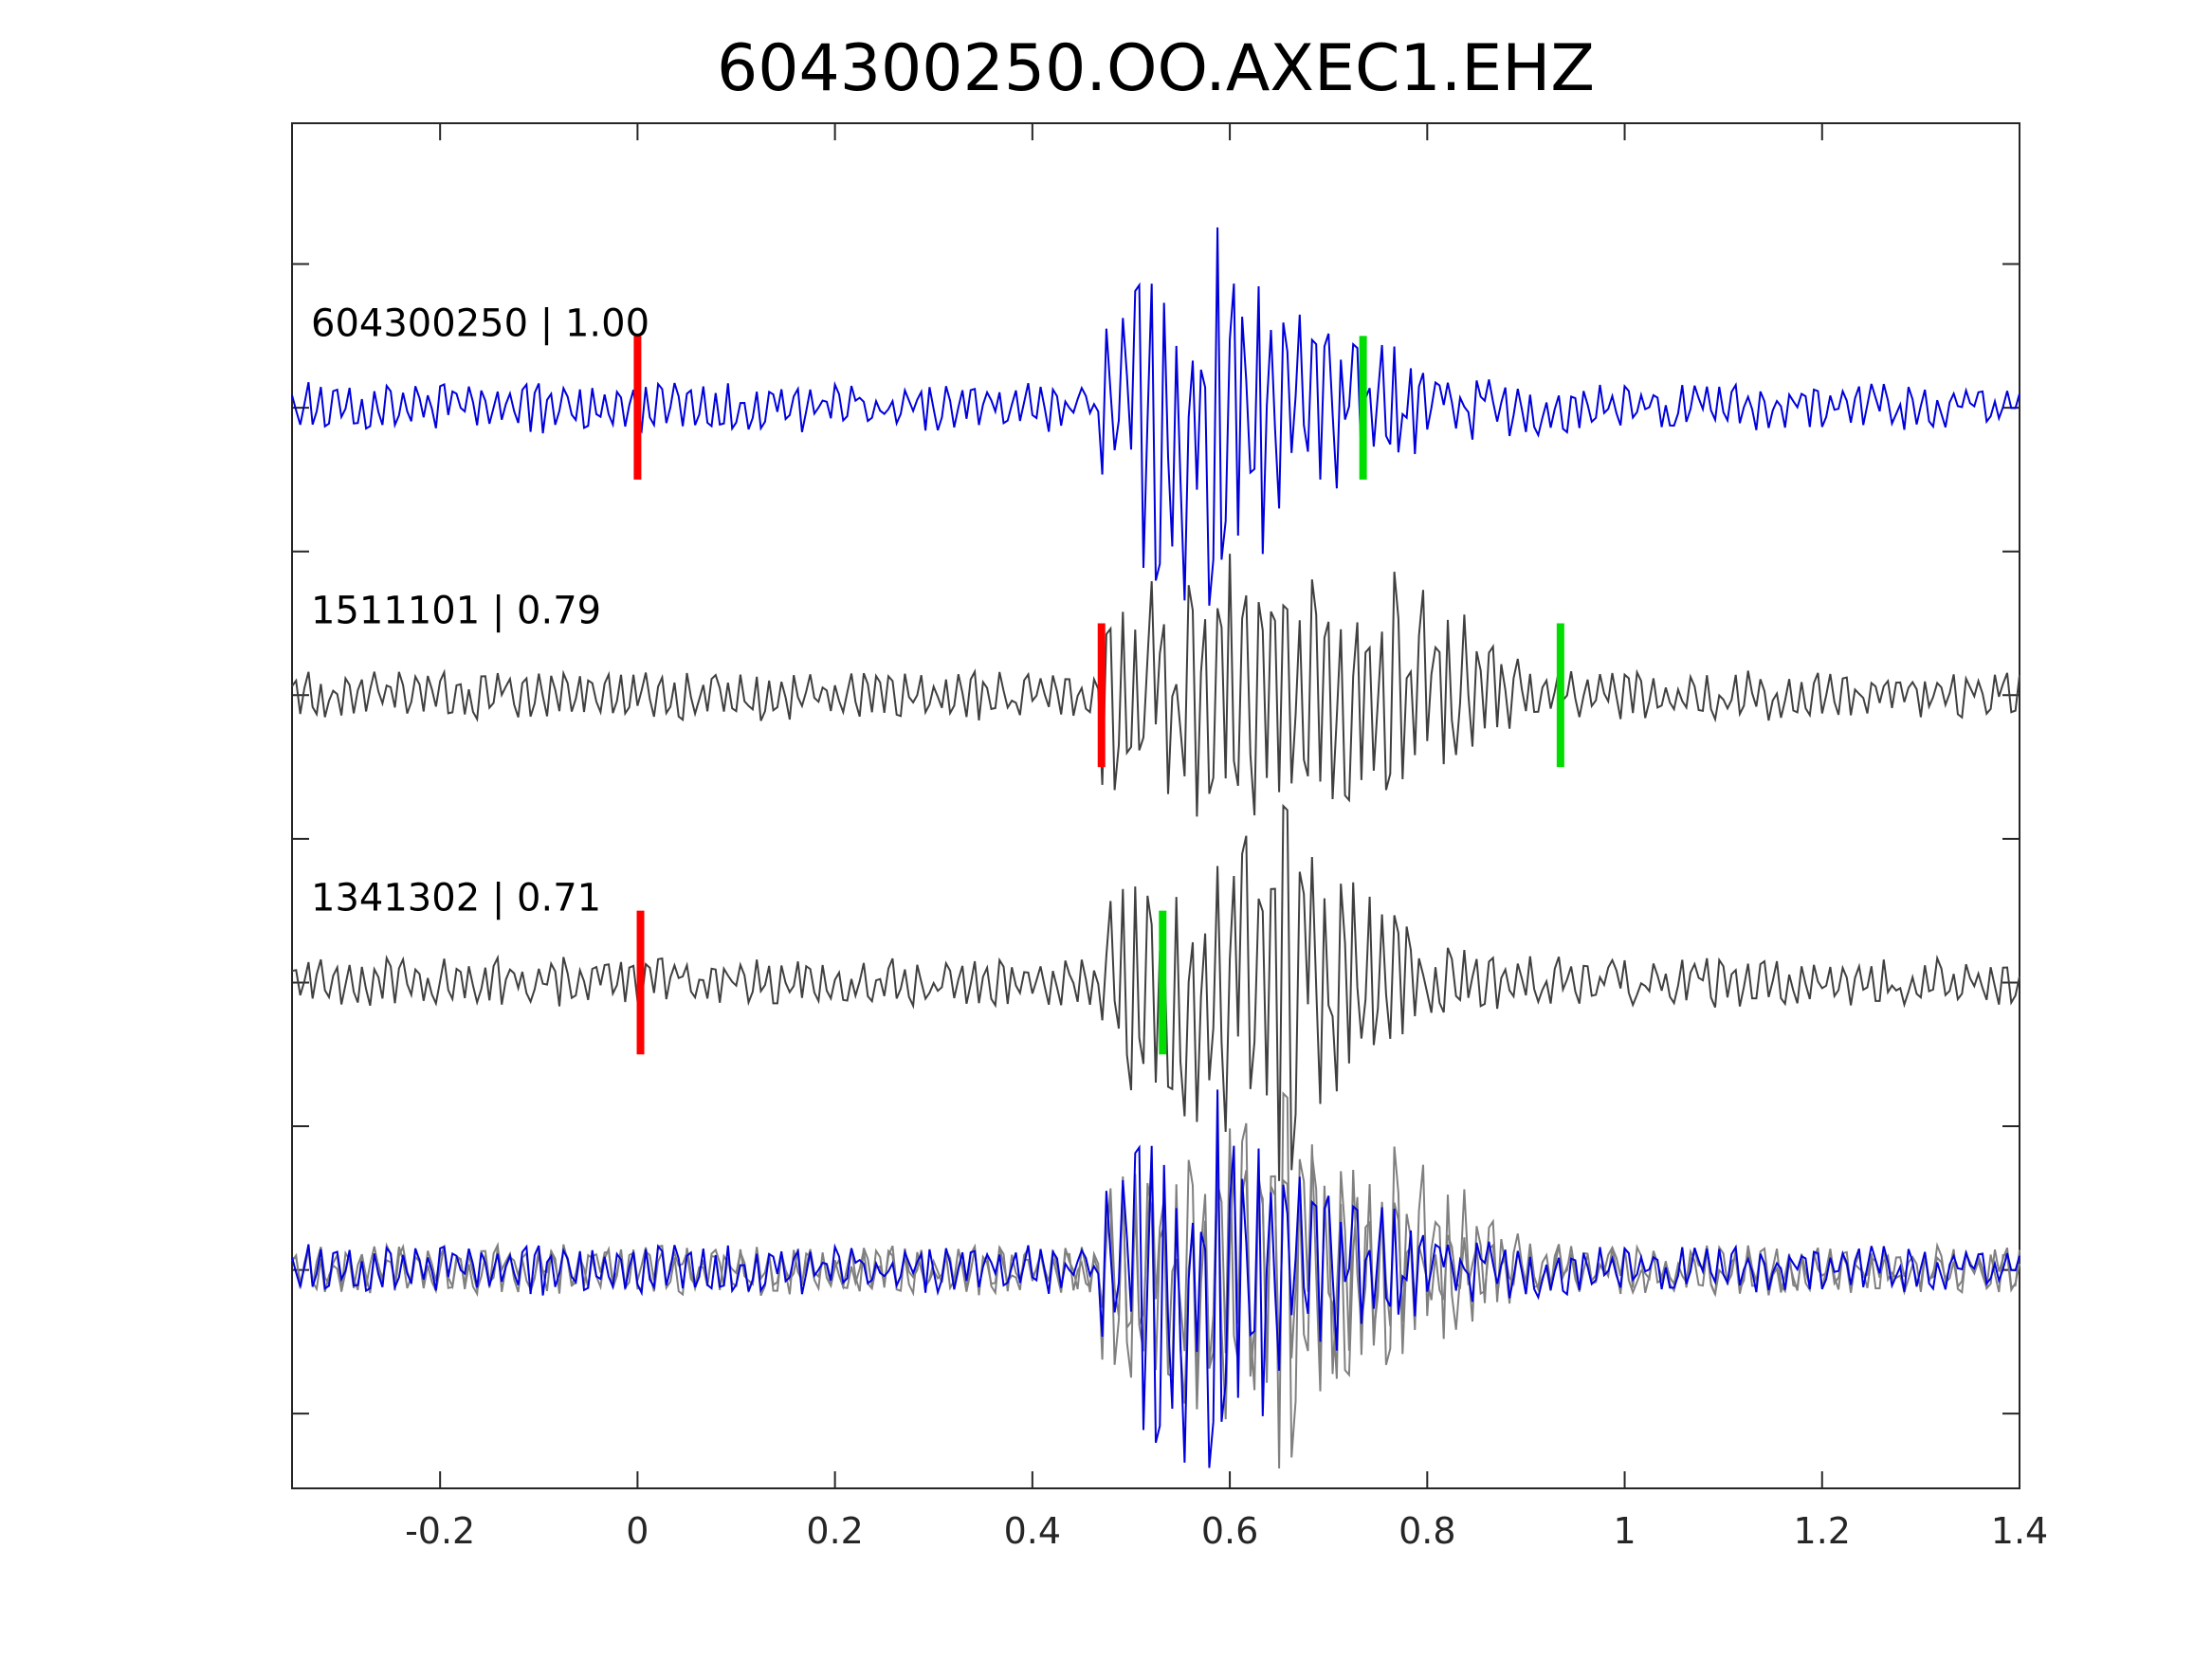  What do you see at coordinates (440, 1531) in the screenshot?
I see `x-tick-label: -0.2` at bounding box center [440, 1531].